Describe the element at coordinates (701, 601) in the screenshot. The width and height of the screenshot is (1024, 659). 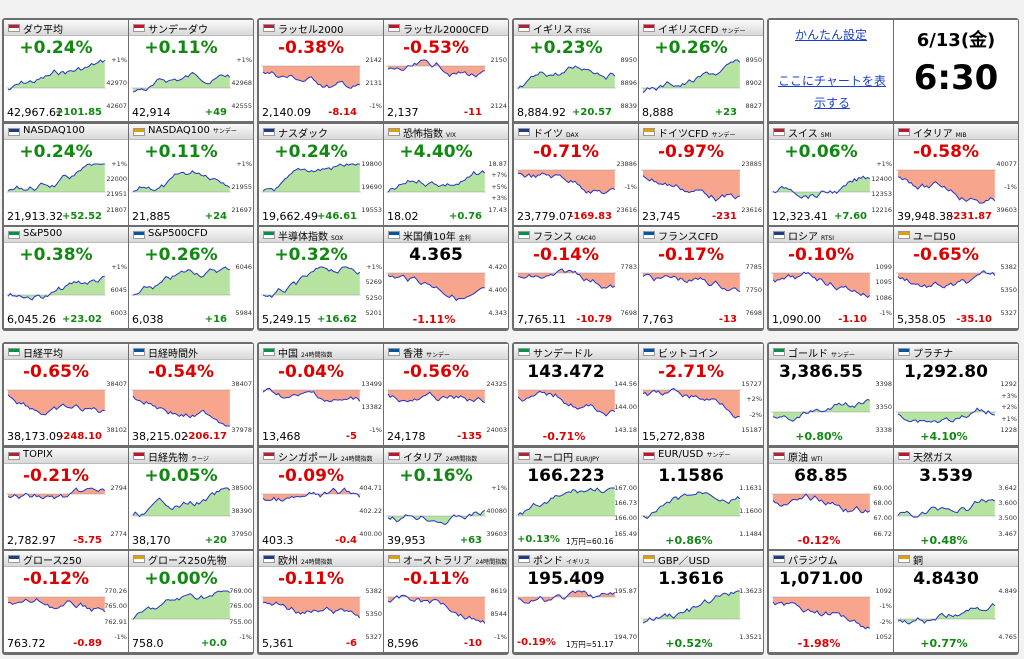
I see `quote-tile: GBP／USD 1.3623 1.3521 1.3616 +0.52%` at that location.